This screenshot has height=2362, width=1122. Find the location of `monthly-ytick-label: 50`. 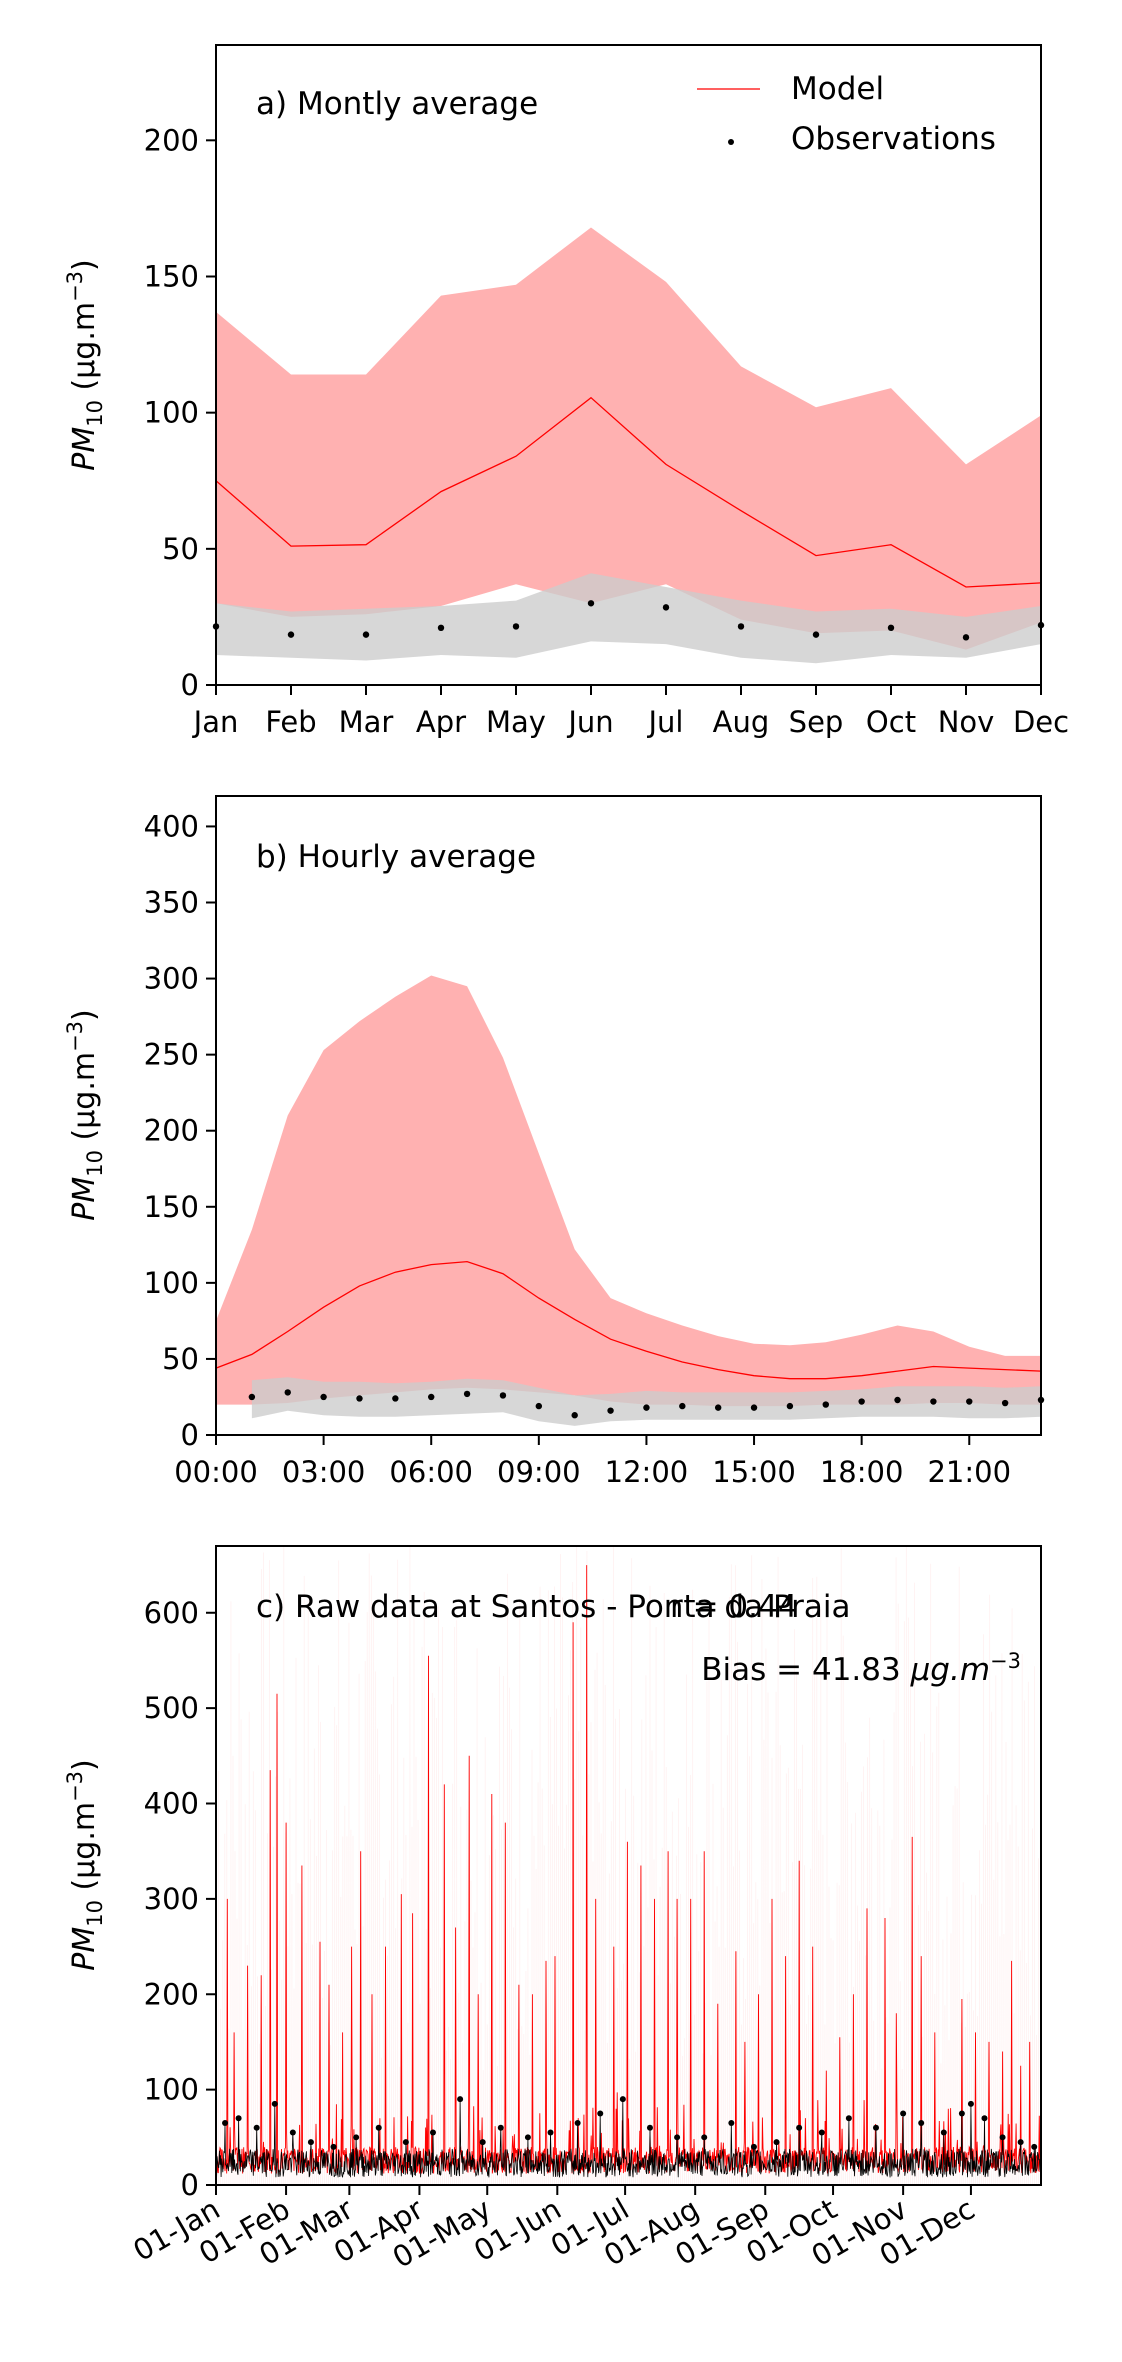

monthly-ytick-label: 50 is located at coordinates (180, 549).